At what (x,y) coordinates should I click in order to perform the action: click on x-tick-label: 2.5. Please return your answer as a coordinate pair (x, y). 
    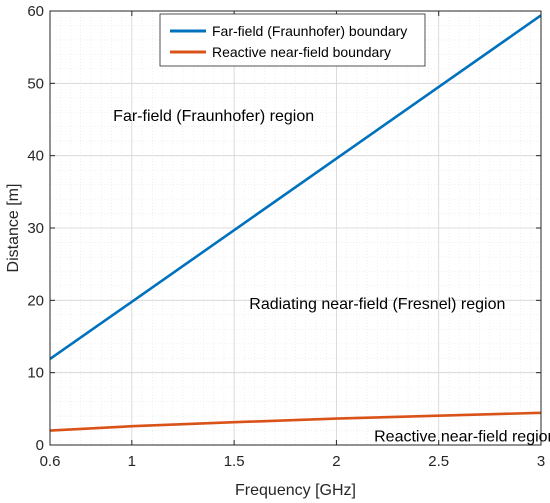
    Looking at the image, I should click on (438, 461).